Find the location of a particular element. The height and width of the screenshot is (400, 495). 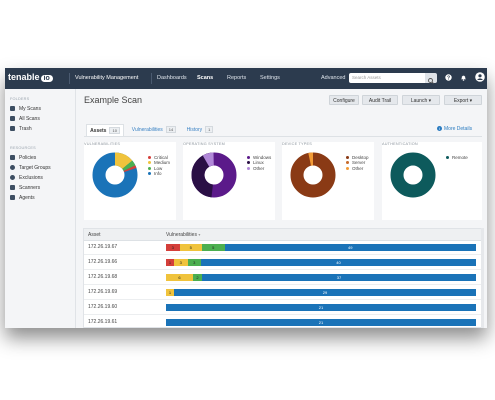

legend-item-other: Other is located at coordinates (259, 168).